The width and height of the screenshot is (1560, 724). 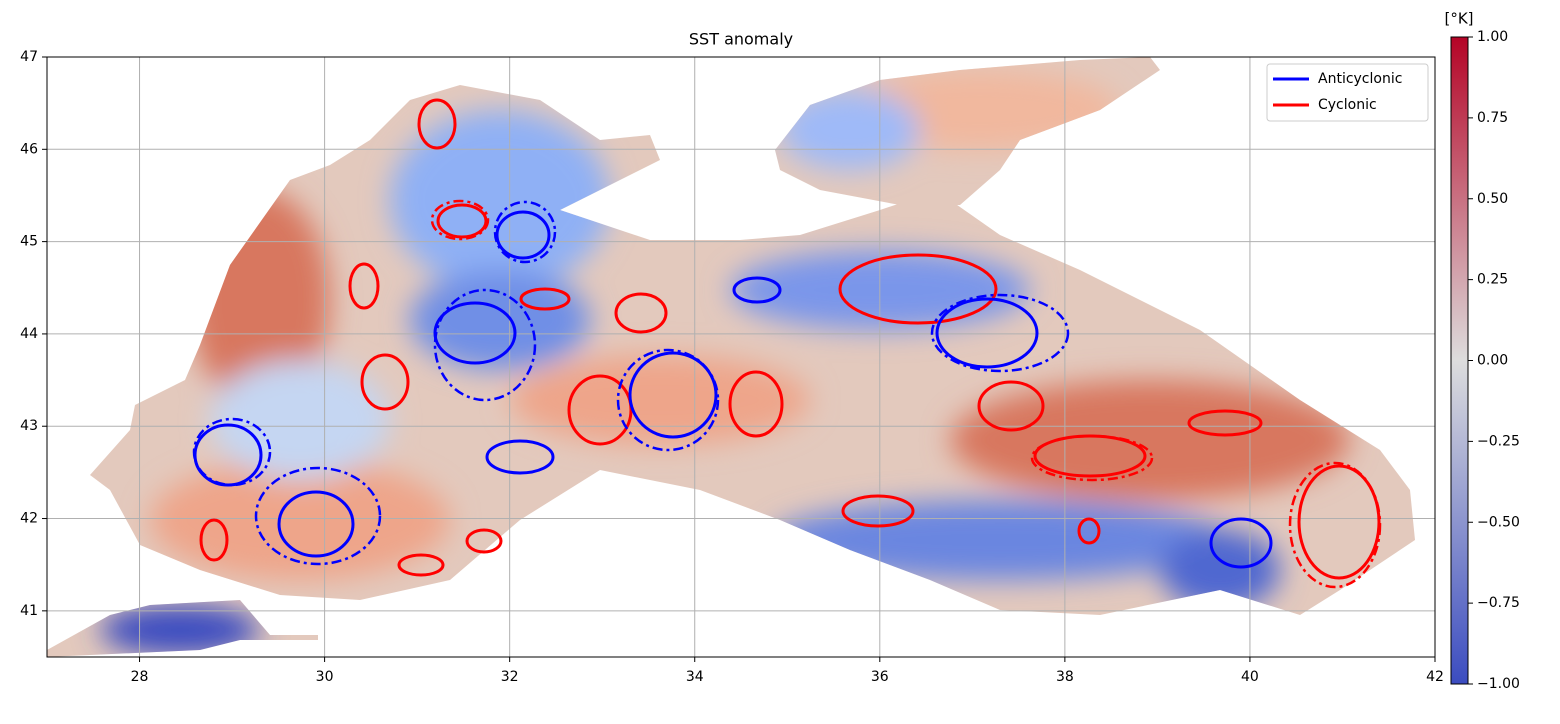 I want to click on x-tick-label: 42, so click(x=1435, y=677).